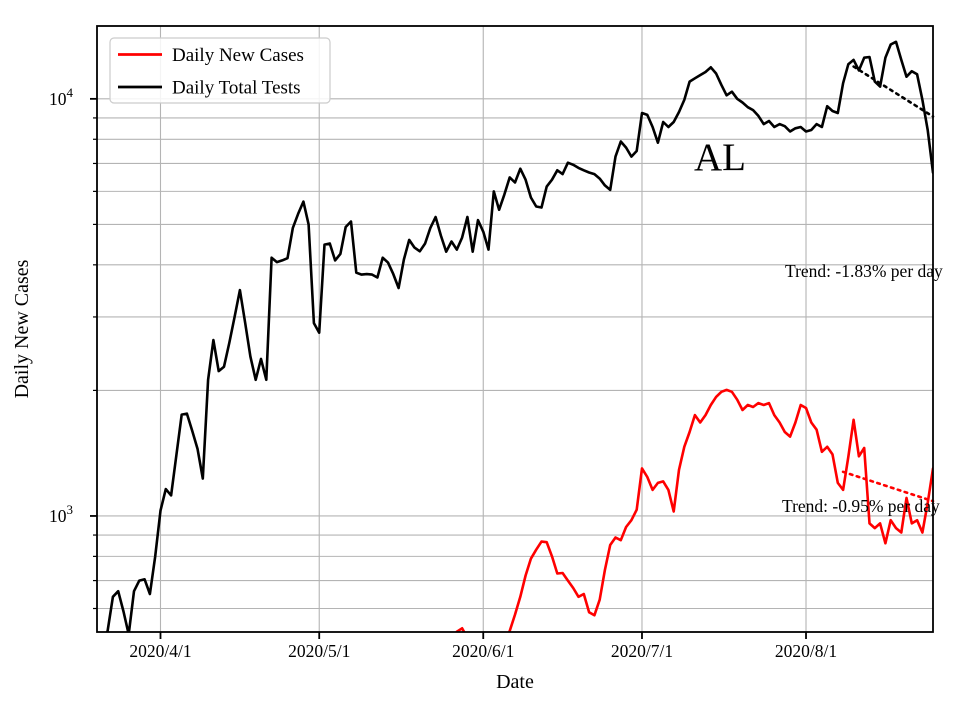 Image resolution: width=960 pixels, height=720 pixels. I want to click on trend-cases-annotation: Trend: -0.95% per day, so click(861, 506).